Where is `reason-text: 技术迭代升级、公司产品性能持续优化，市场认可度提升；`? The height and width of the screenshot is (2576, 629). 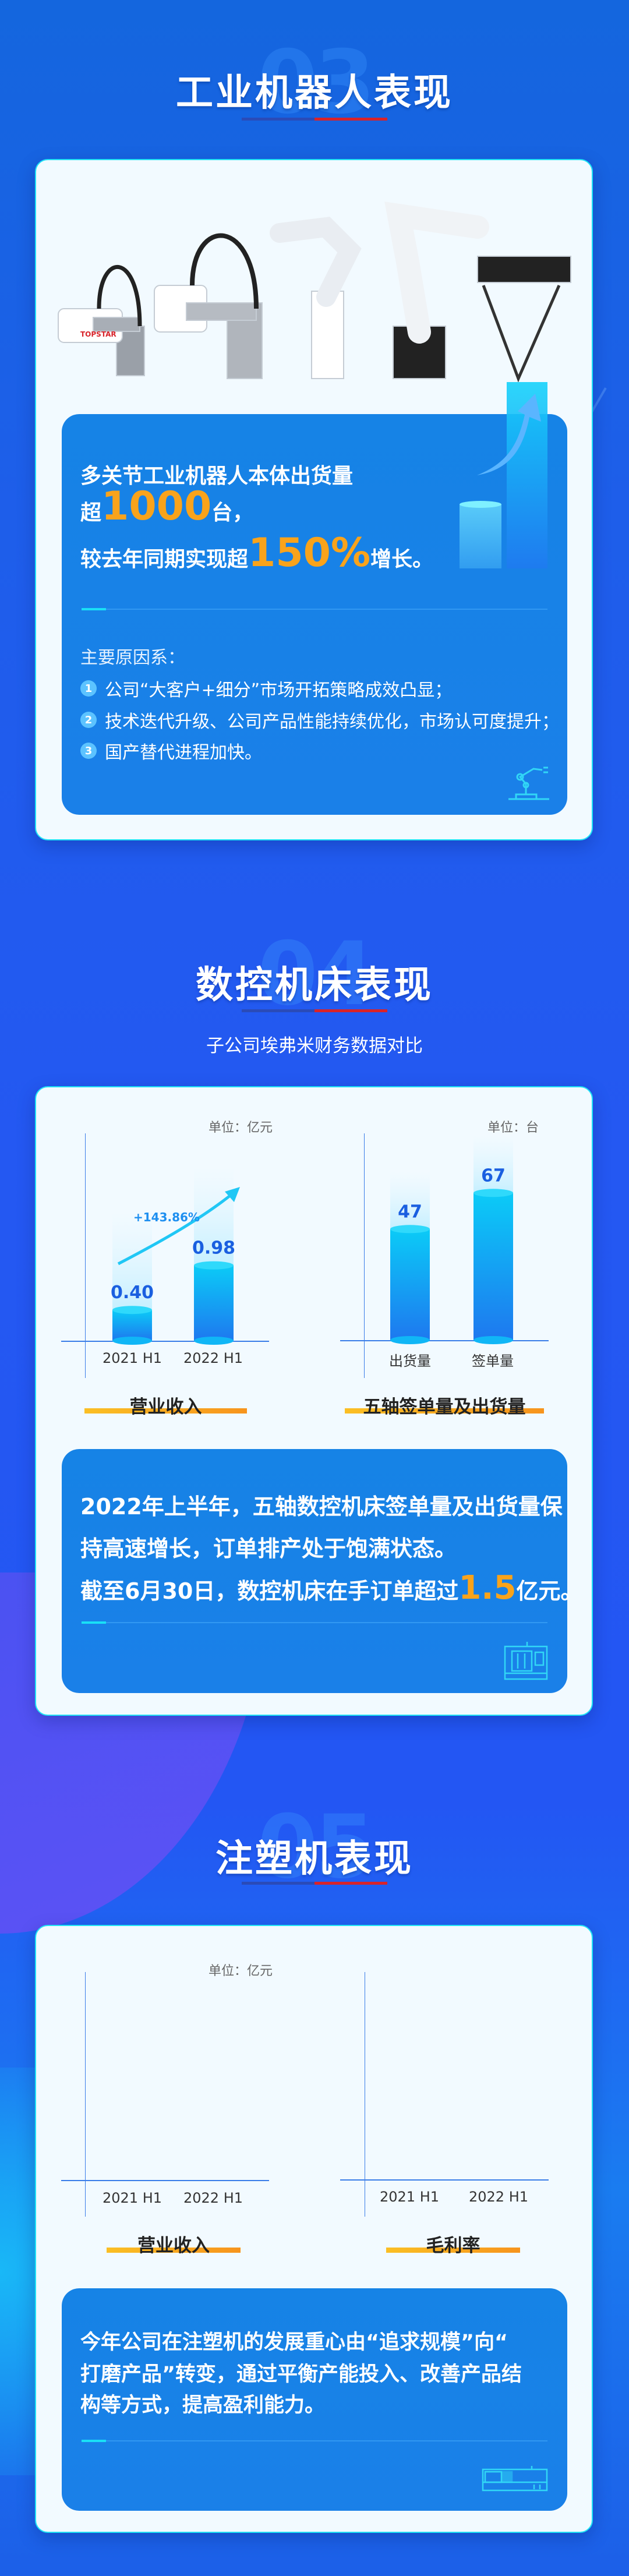 reason-text: 技术迭代升级、公司产品性能持续优化，市场认可度提升； is located at coordinates (332, 722).